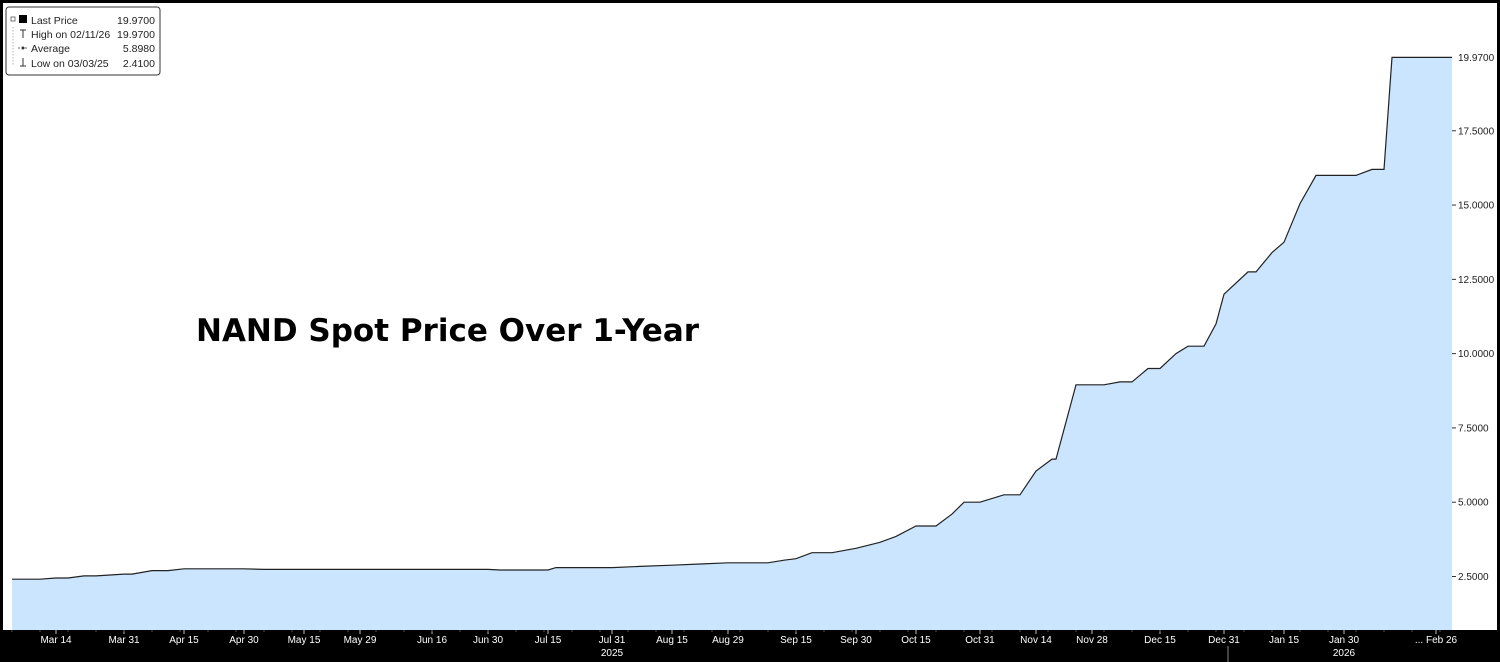 The width and height of the screenshot is (1500, 662). I want to click on x-tick-label: Jul 31, so click(612, 640).